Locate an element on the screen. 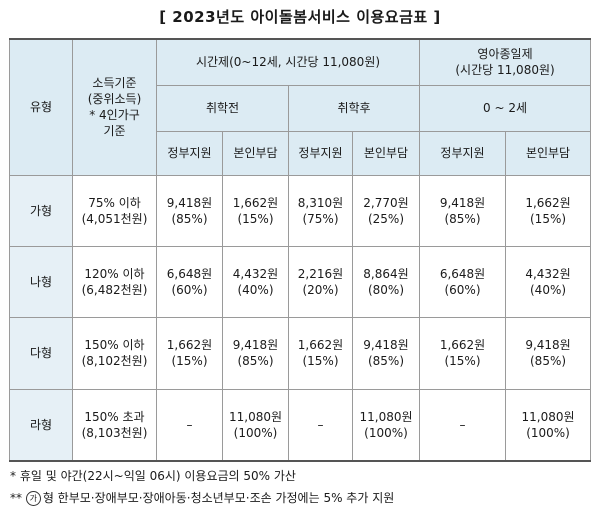 The width and height of the screenshot is (600, 518). header-type: 유형 is located at coordinates (41, 107).